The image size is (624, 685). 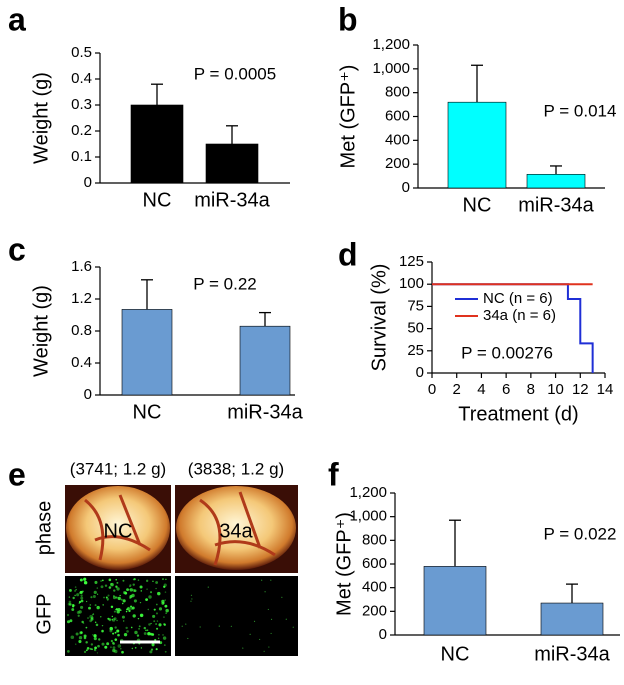 I want to click on x-tick-label: 6, so click(x=506, y=389).